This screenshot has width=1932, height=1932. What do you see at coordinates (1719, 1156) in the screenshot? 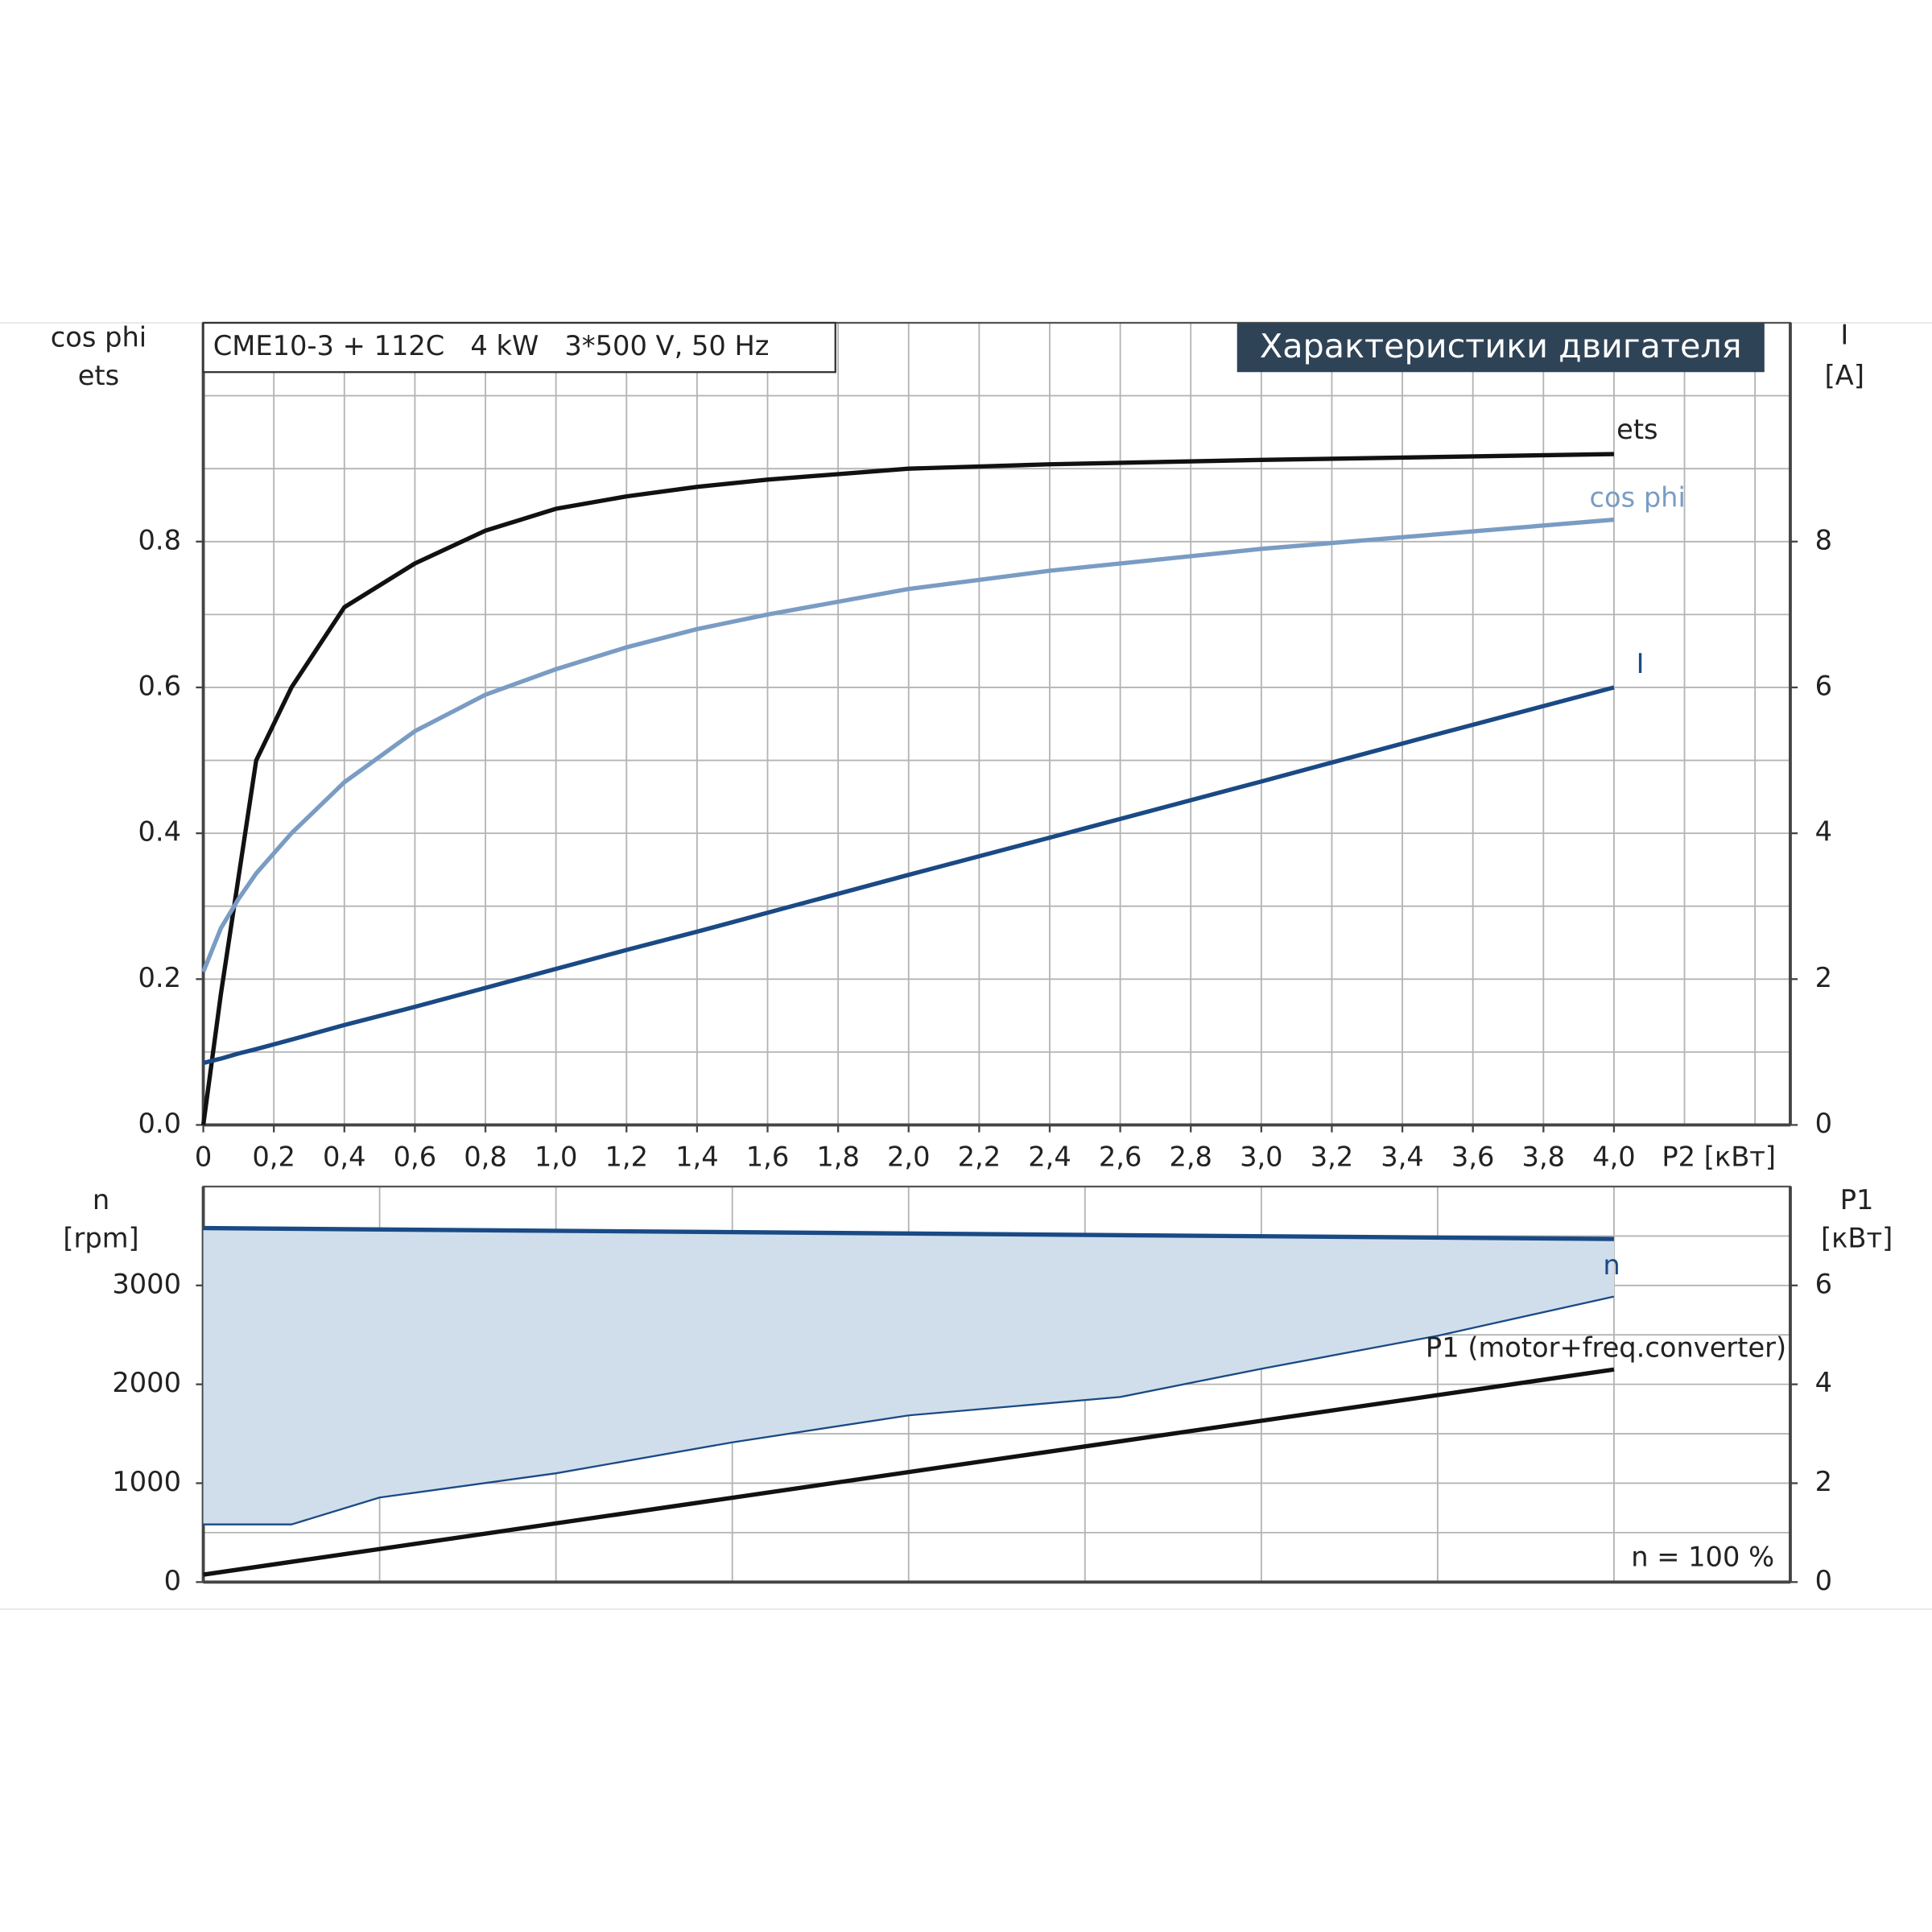
I see `x-axis-label: P2 [кВт]` at bounding box center [1719, 1156].